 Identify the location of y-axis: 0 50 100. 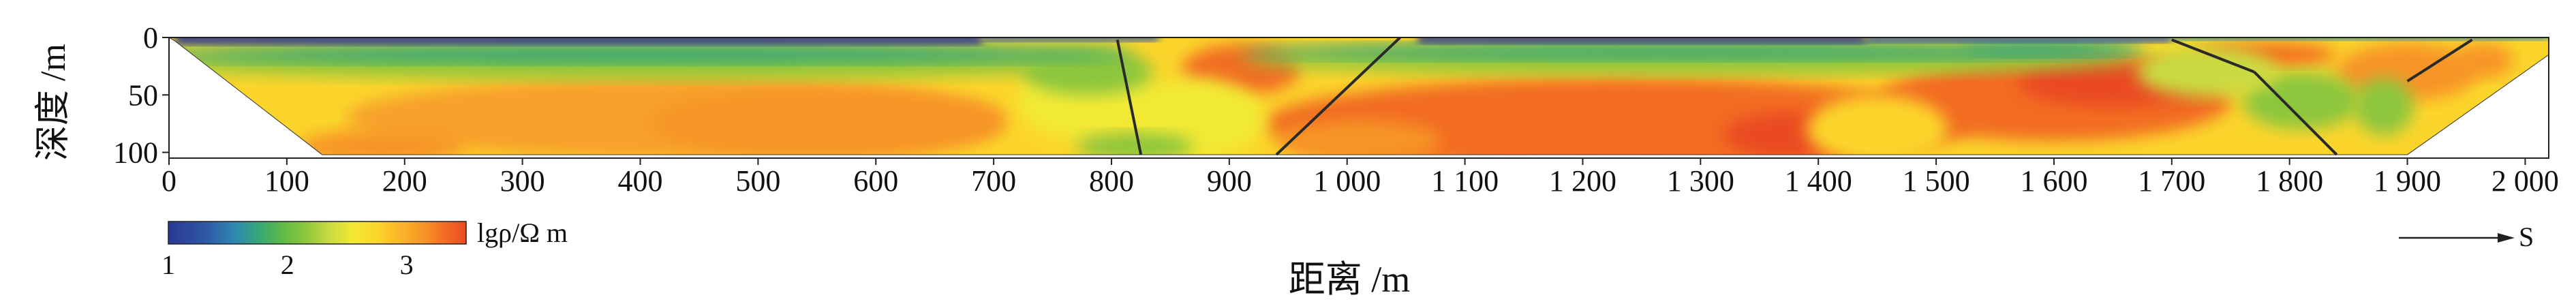
(141, 95).